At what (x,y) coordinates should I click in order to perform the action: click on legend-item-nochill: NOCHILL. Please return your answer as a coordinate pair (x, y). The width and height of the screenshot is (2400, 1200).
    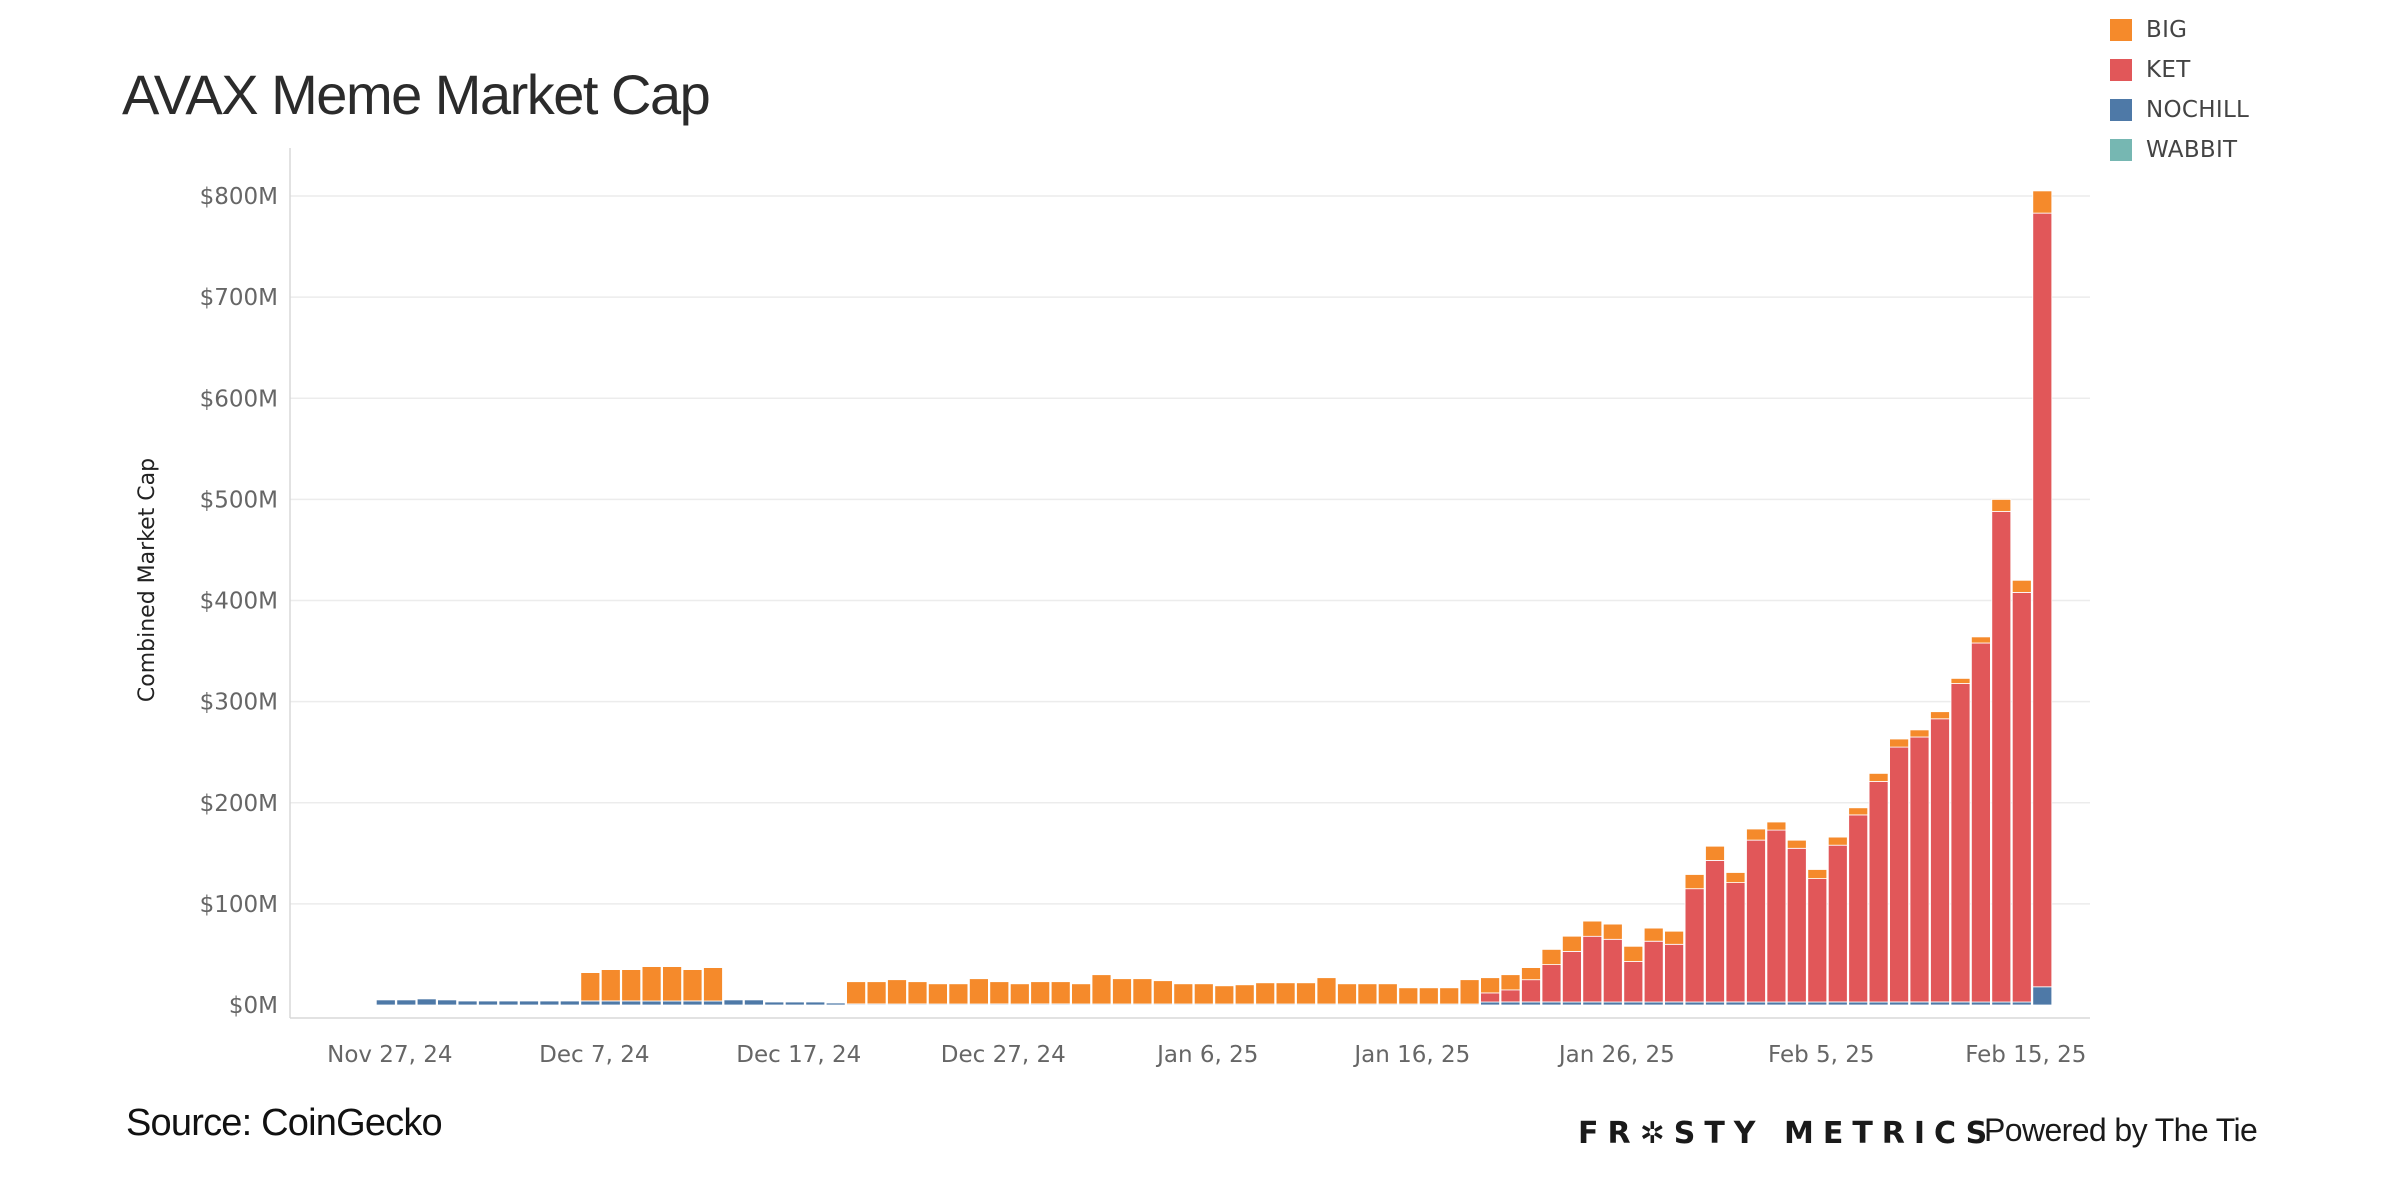
    Looking at the image, I should click on (2179, 110).